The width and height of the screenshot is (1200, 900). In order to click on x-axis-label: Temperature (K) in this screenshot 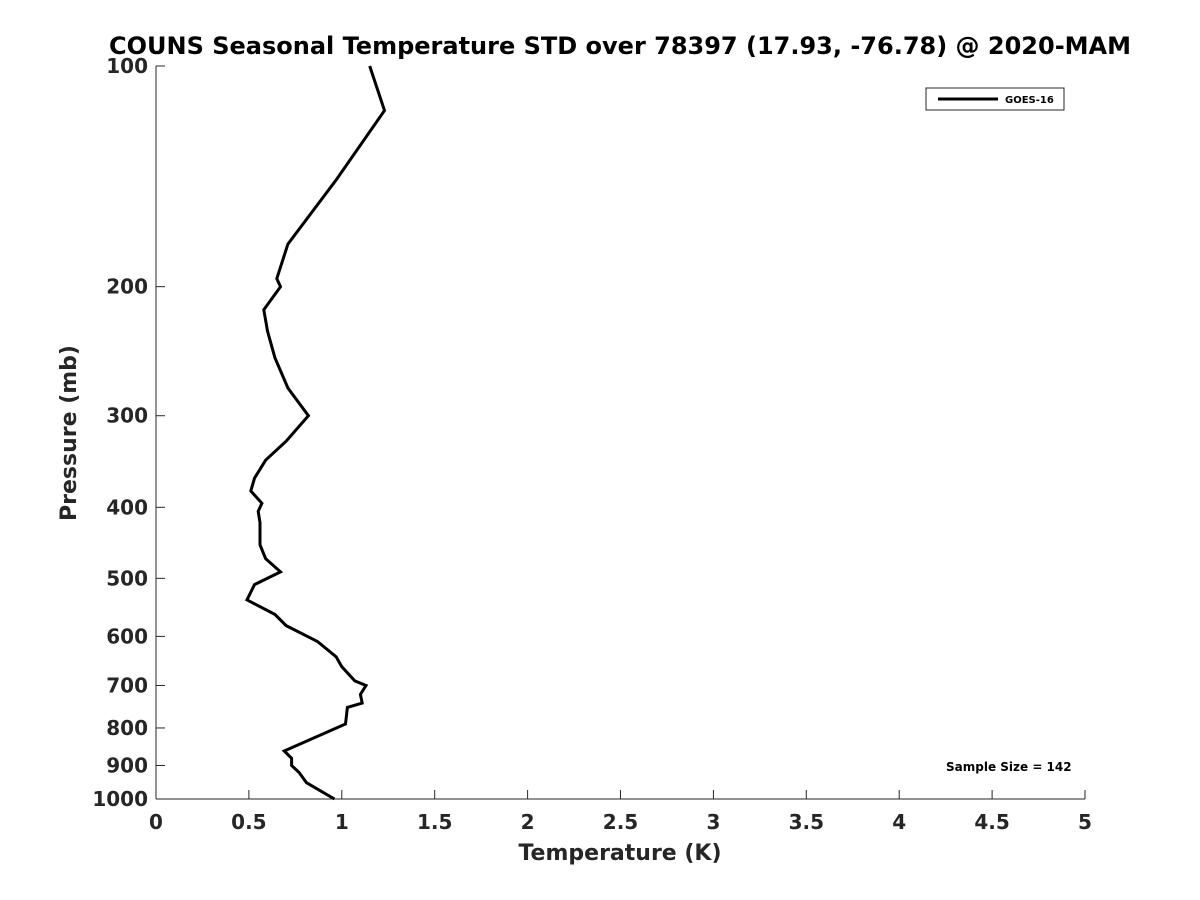, I will do `click(619, 853)`.